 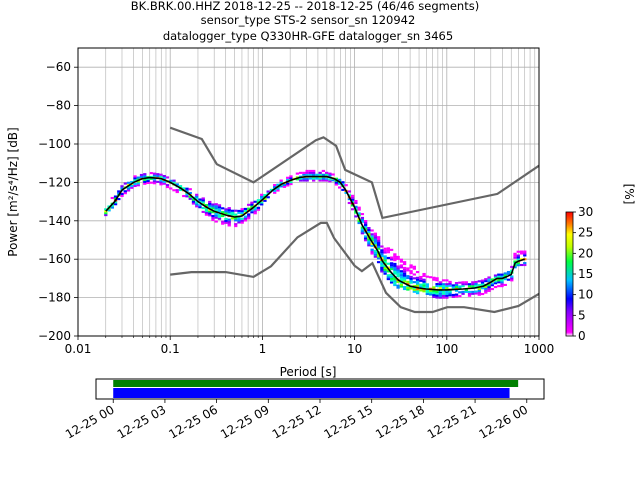 What do you see at coordinates (585, 295) in the screenshot?
I see `colorbar-tick-label: 10` at bounding box center [585, 295].